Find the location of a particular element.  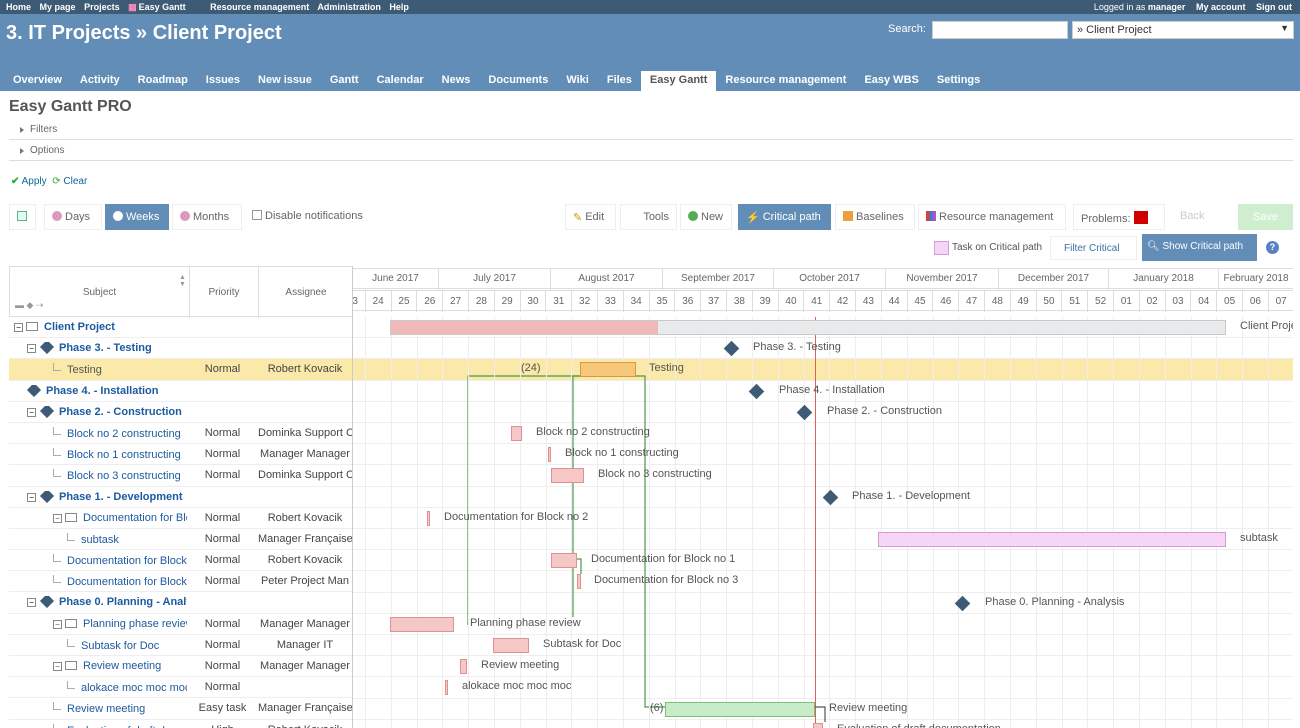

tab-calendar: Calendar is located at coordinates (400, 80).